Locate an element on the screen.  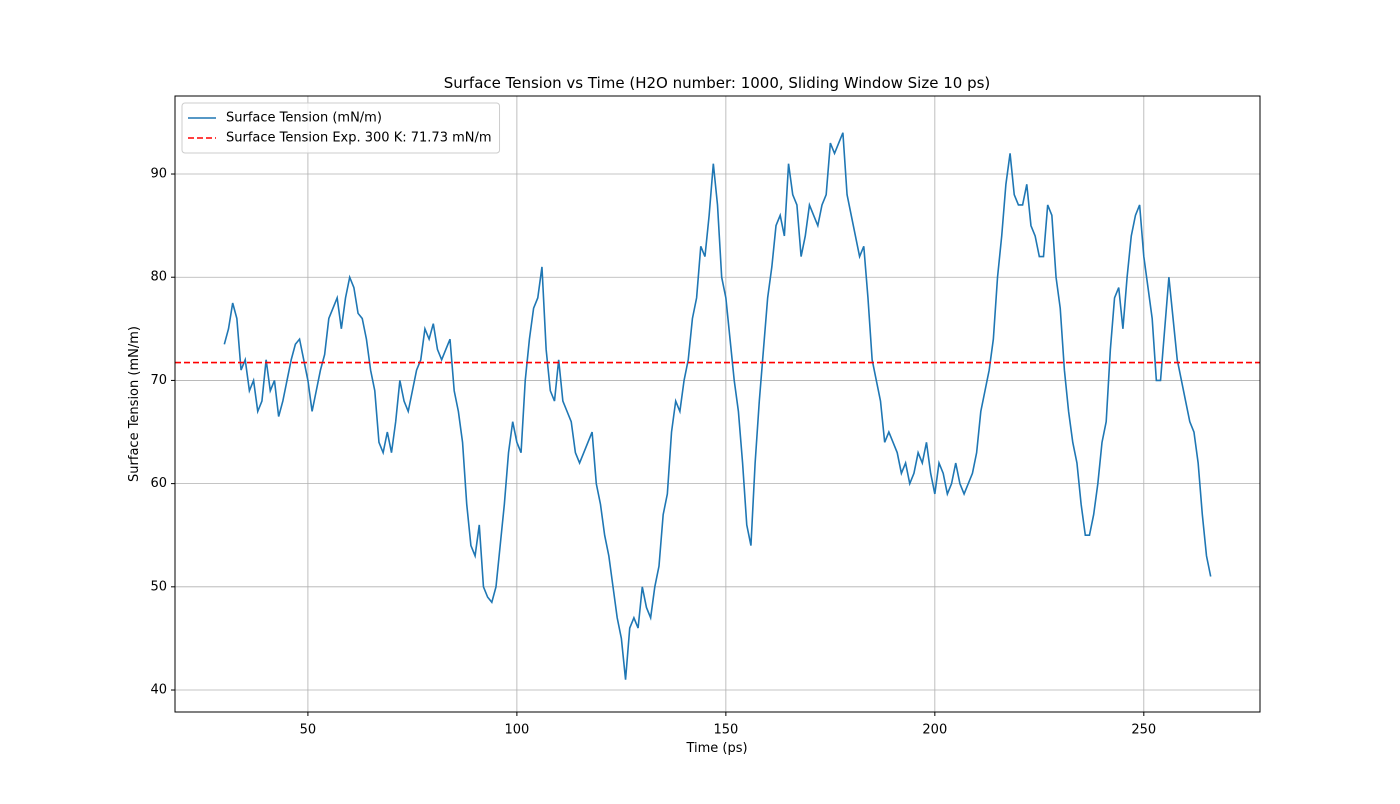
x-tick-label: 200 is located at coordinates (934, 730).